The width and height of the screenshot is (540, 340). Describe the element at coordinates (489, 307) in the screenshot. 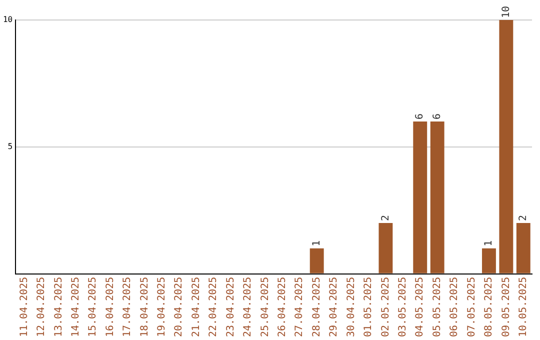

I see `x-tick-label: 08.05.2025` at that location.